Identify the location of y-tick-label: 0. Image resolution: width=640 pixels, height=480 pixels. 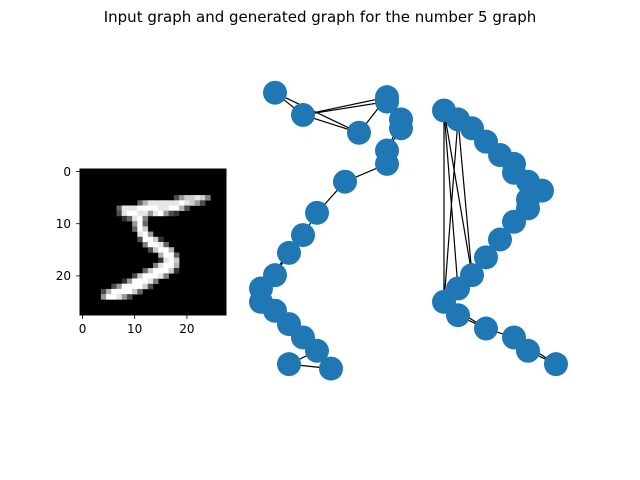
(67, 172).